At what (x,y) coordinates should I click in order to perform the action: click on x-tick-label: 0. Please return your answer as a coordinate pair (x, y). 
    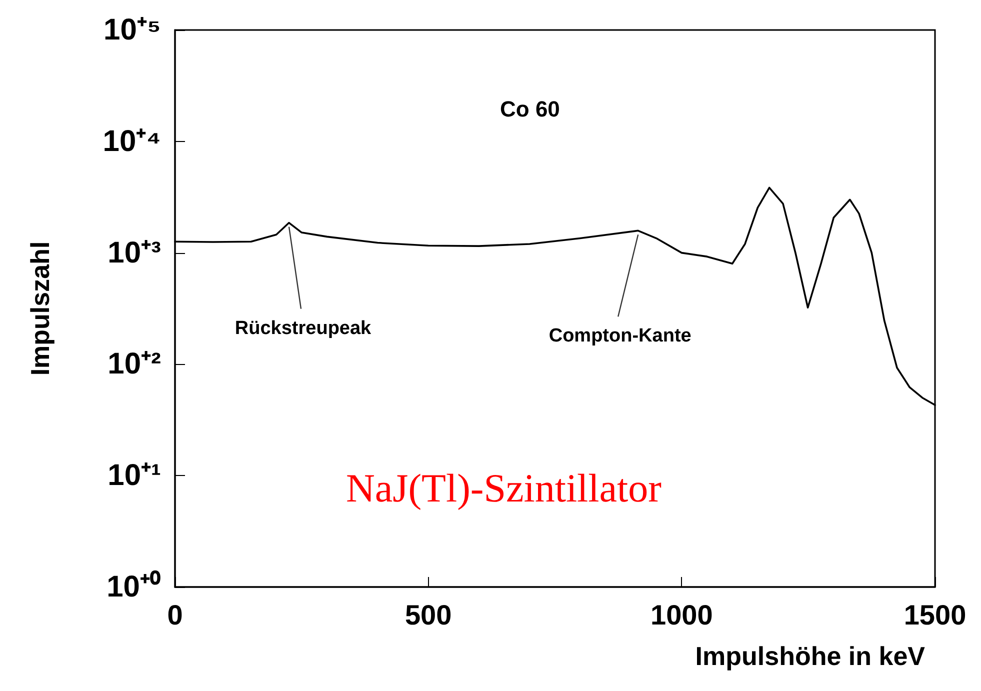
    Looking at the image, I should click on (175, 615).